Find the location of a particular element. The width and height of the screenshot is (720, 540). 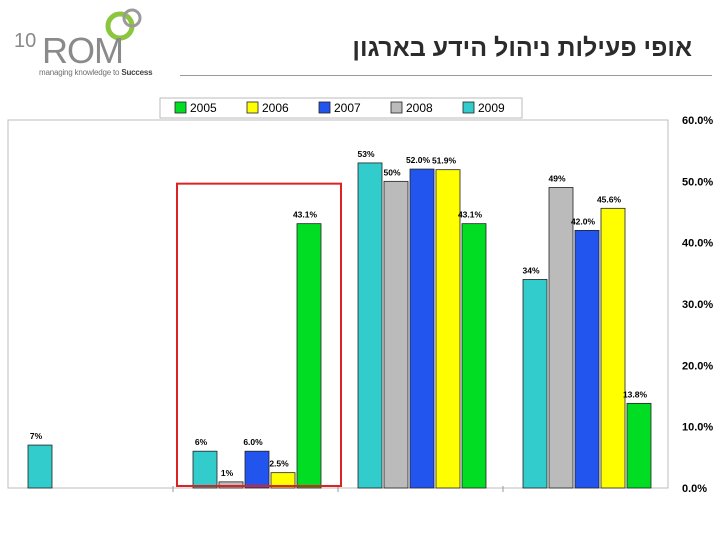

y-axis-ticks: 0.0% 10.0% 20.0% 30.0% 40.0% 50.0% 60.0% is located at coordinates (697, 305).